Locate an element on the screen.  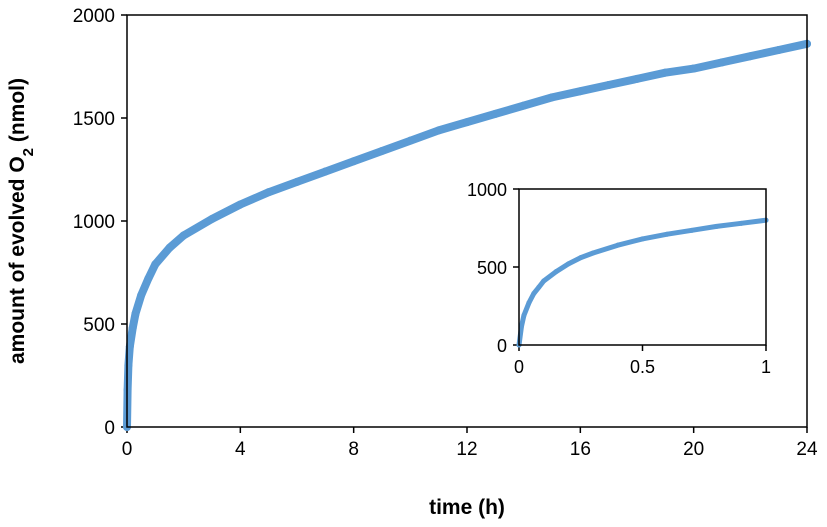
main-x-tick-label: 12 is located at coordinates (466, 449).